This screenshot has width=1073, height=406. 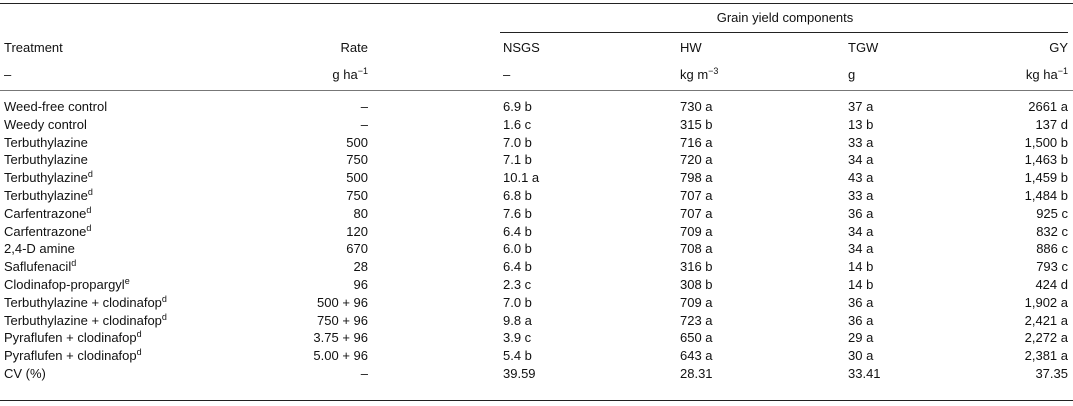 I want to click on unit-text: kg ha, so click(x=1041, y=74).